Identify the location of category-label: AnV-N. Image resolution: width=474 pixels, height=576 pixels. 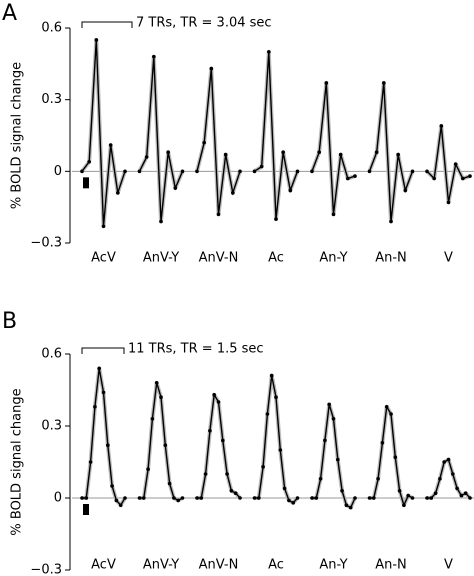
(219, 565).